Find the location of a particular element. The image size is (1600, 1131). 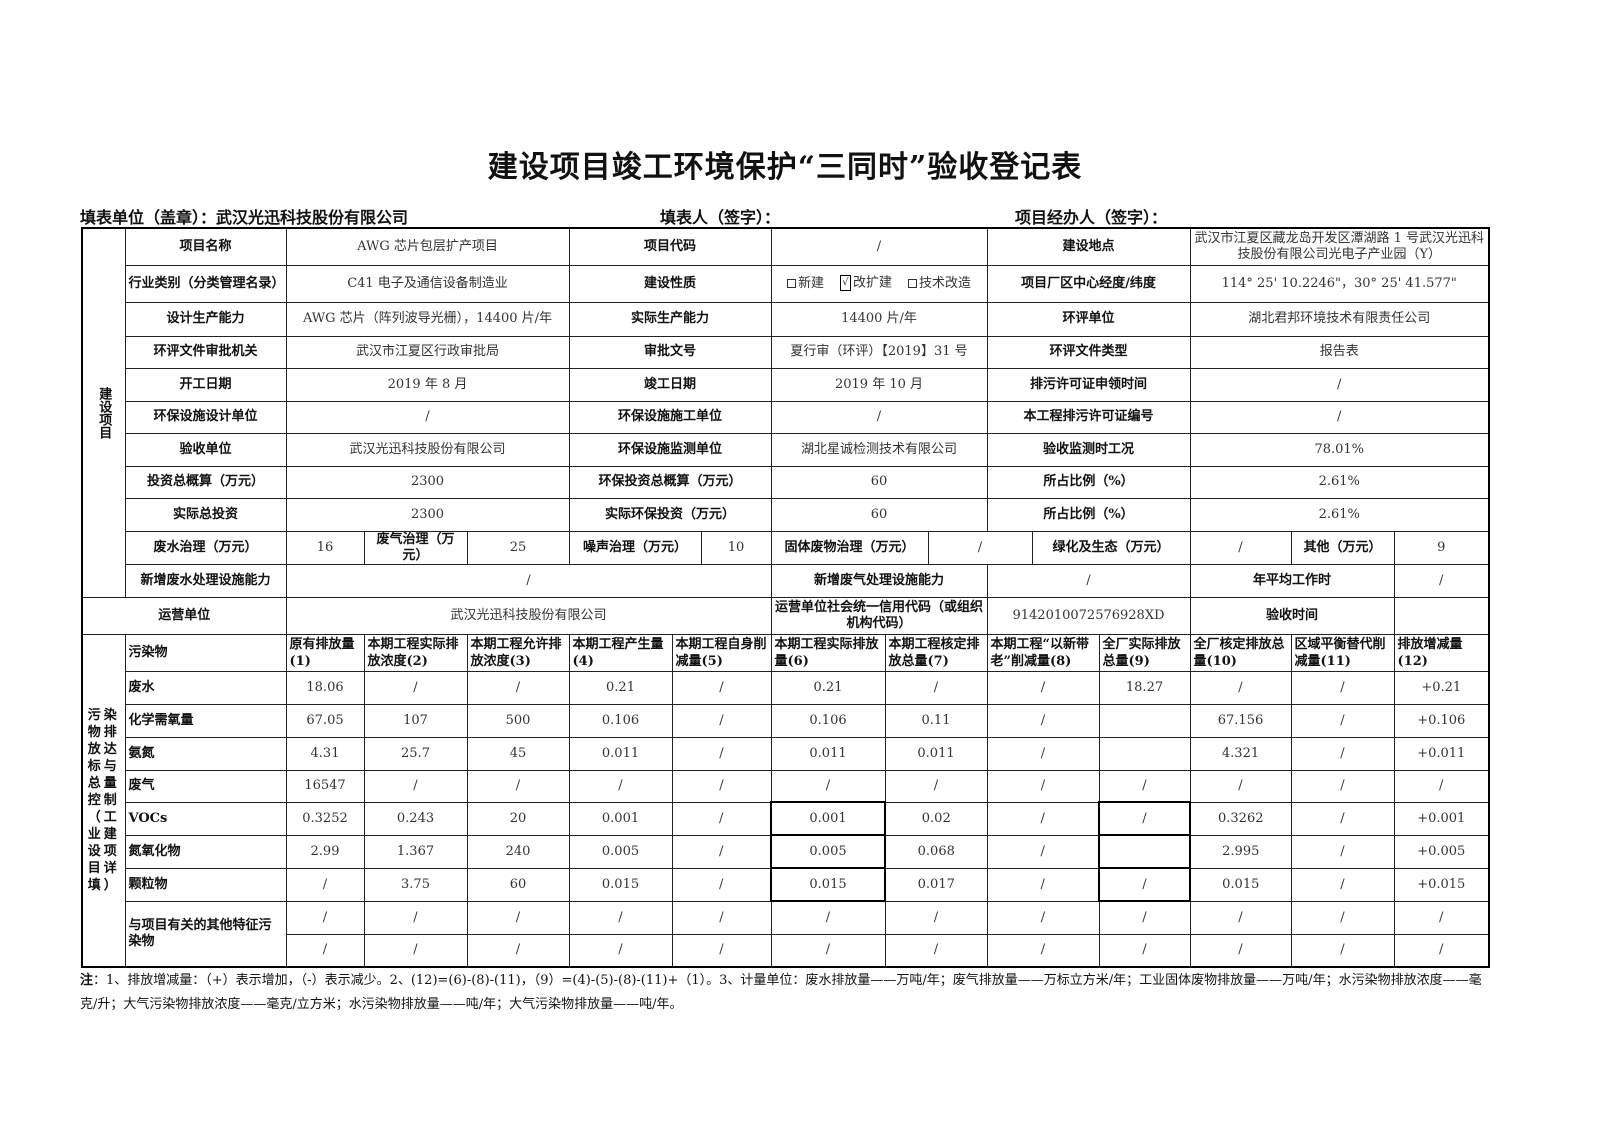

field-value: 114° 25' 10.2246"，30° 25' 41.577" is located at coordinates (1339, 283).